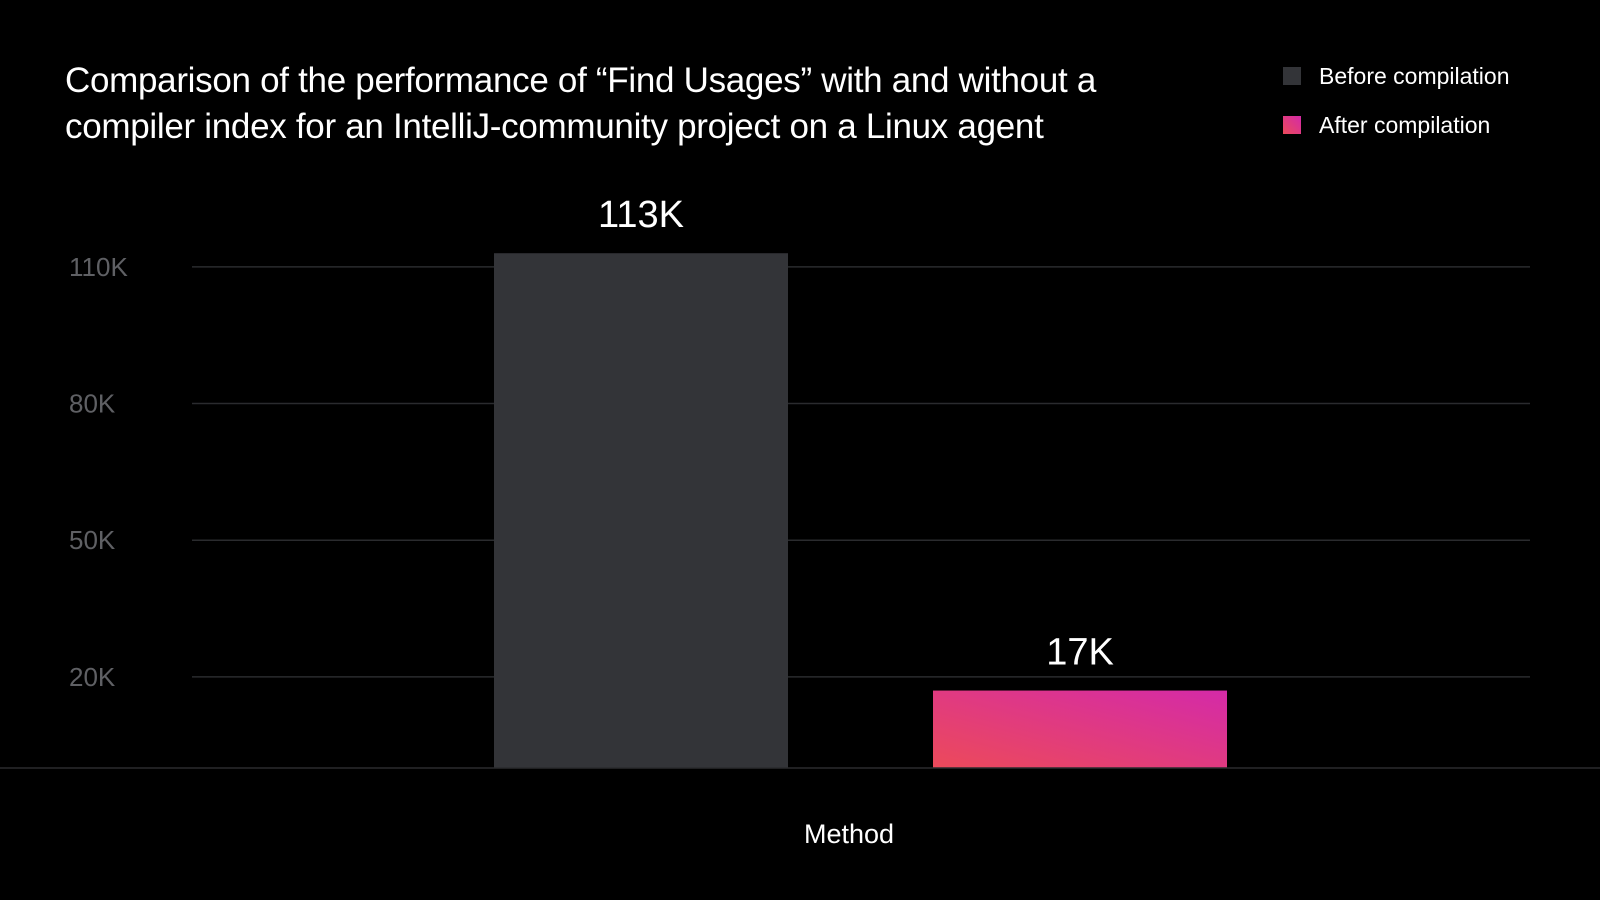 The width and height of the screenshot is (1600, 900). What do you see at coordinates (849, 834) in the screenshot?
I see `x-axis-label: Method` at bounding box center [849, 834].